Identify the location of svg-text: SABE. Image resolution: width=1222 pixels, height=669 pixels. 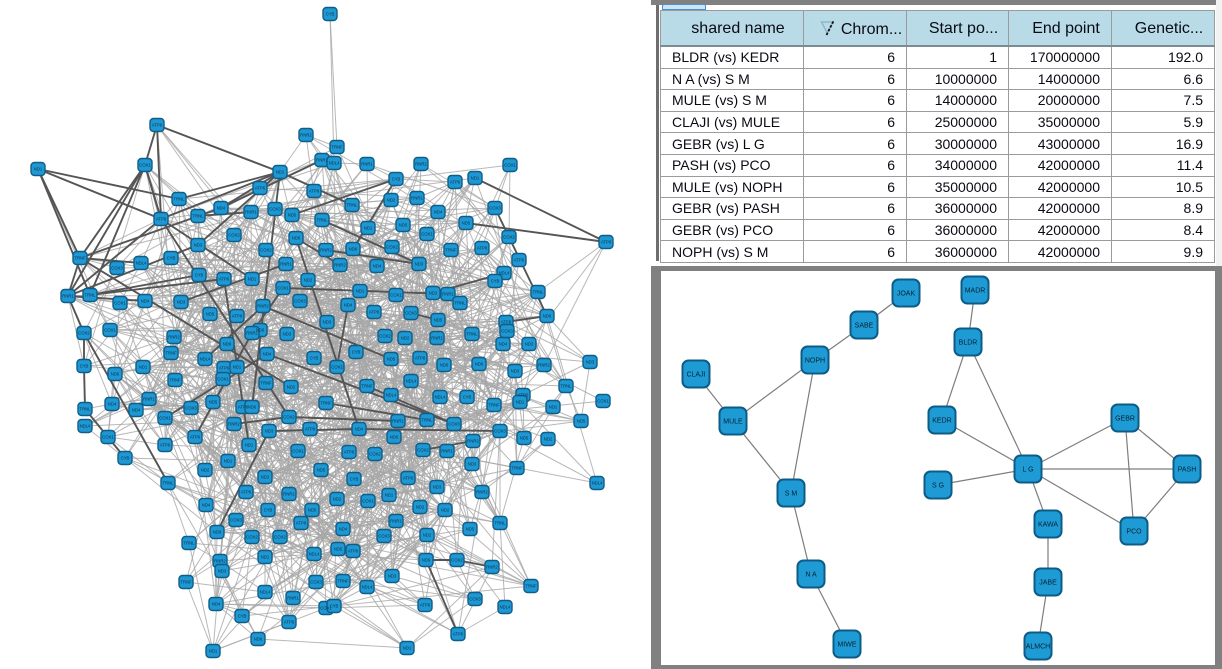
(864, 325).